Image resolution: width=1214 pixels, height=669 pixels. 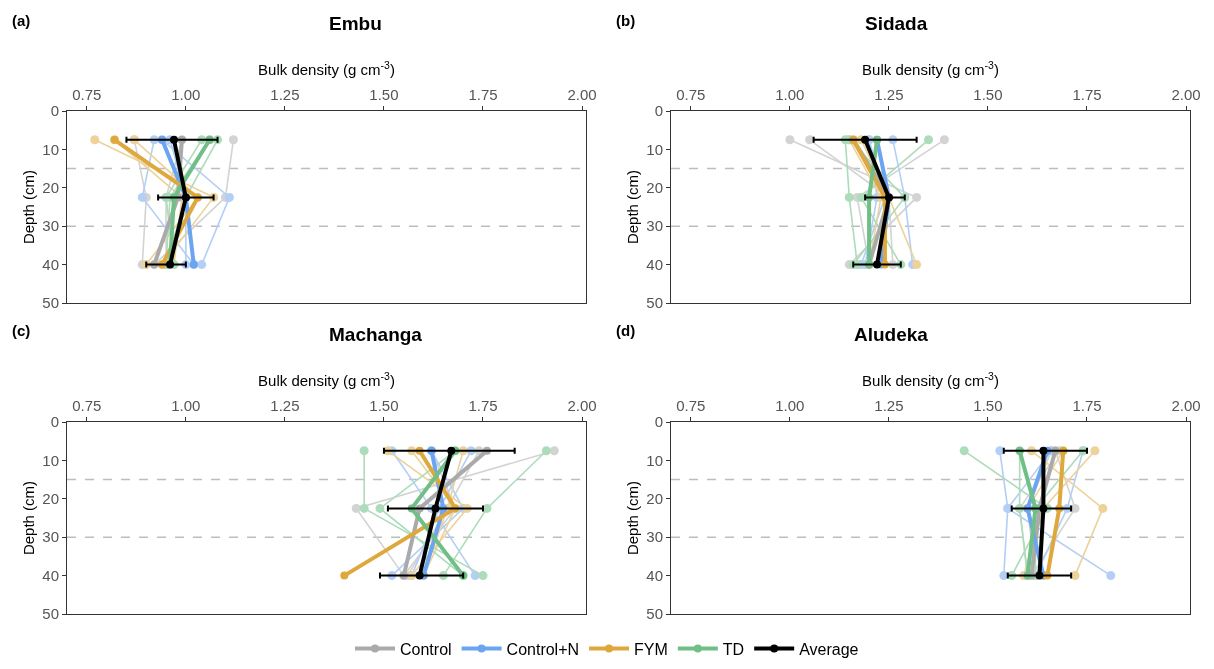 I want to click on text: (c), so click(x=21, y=330).